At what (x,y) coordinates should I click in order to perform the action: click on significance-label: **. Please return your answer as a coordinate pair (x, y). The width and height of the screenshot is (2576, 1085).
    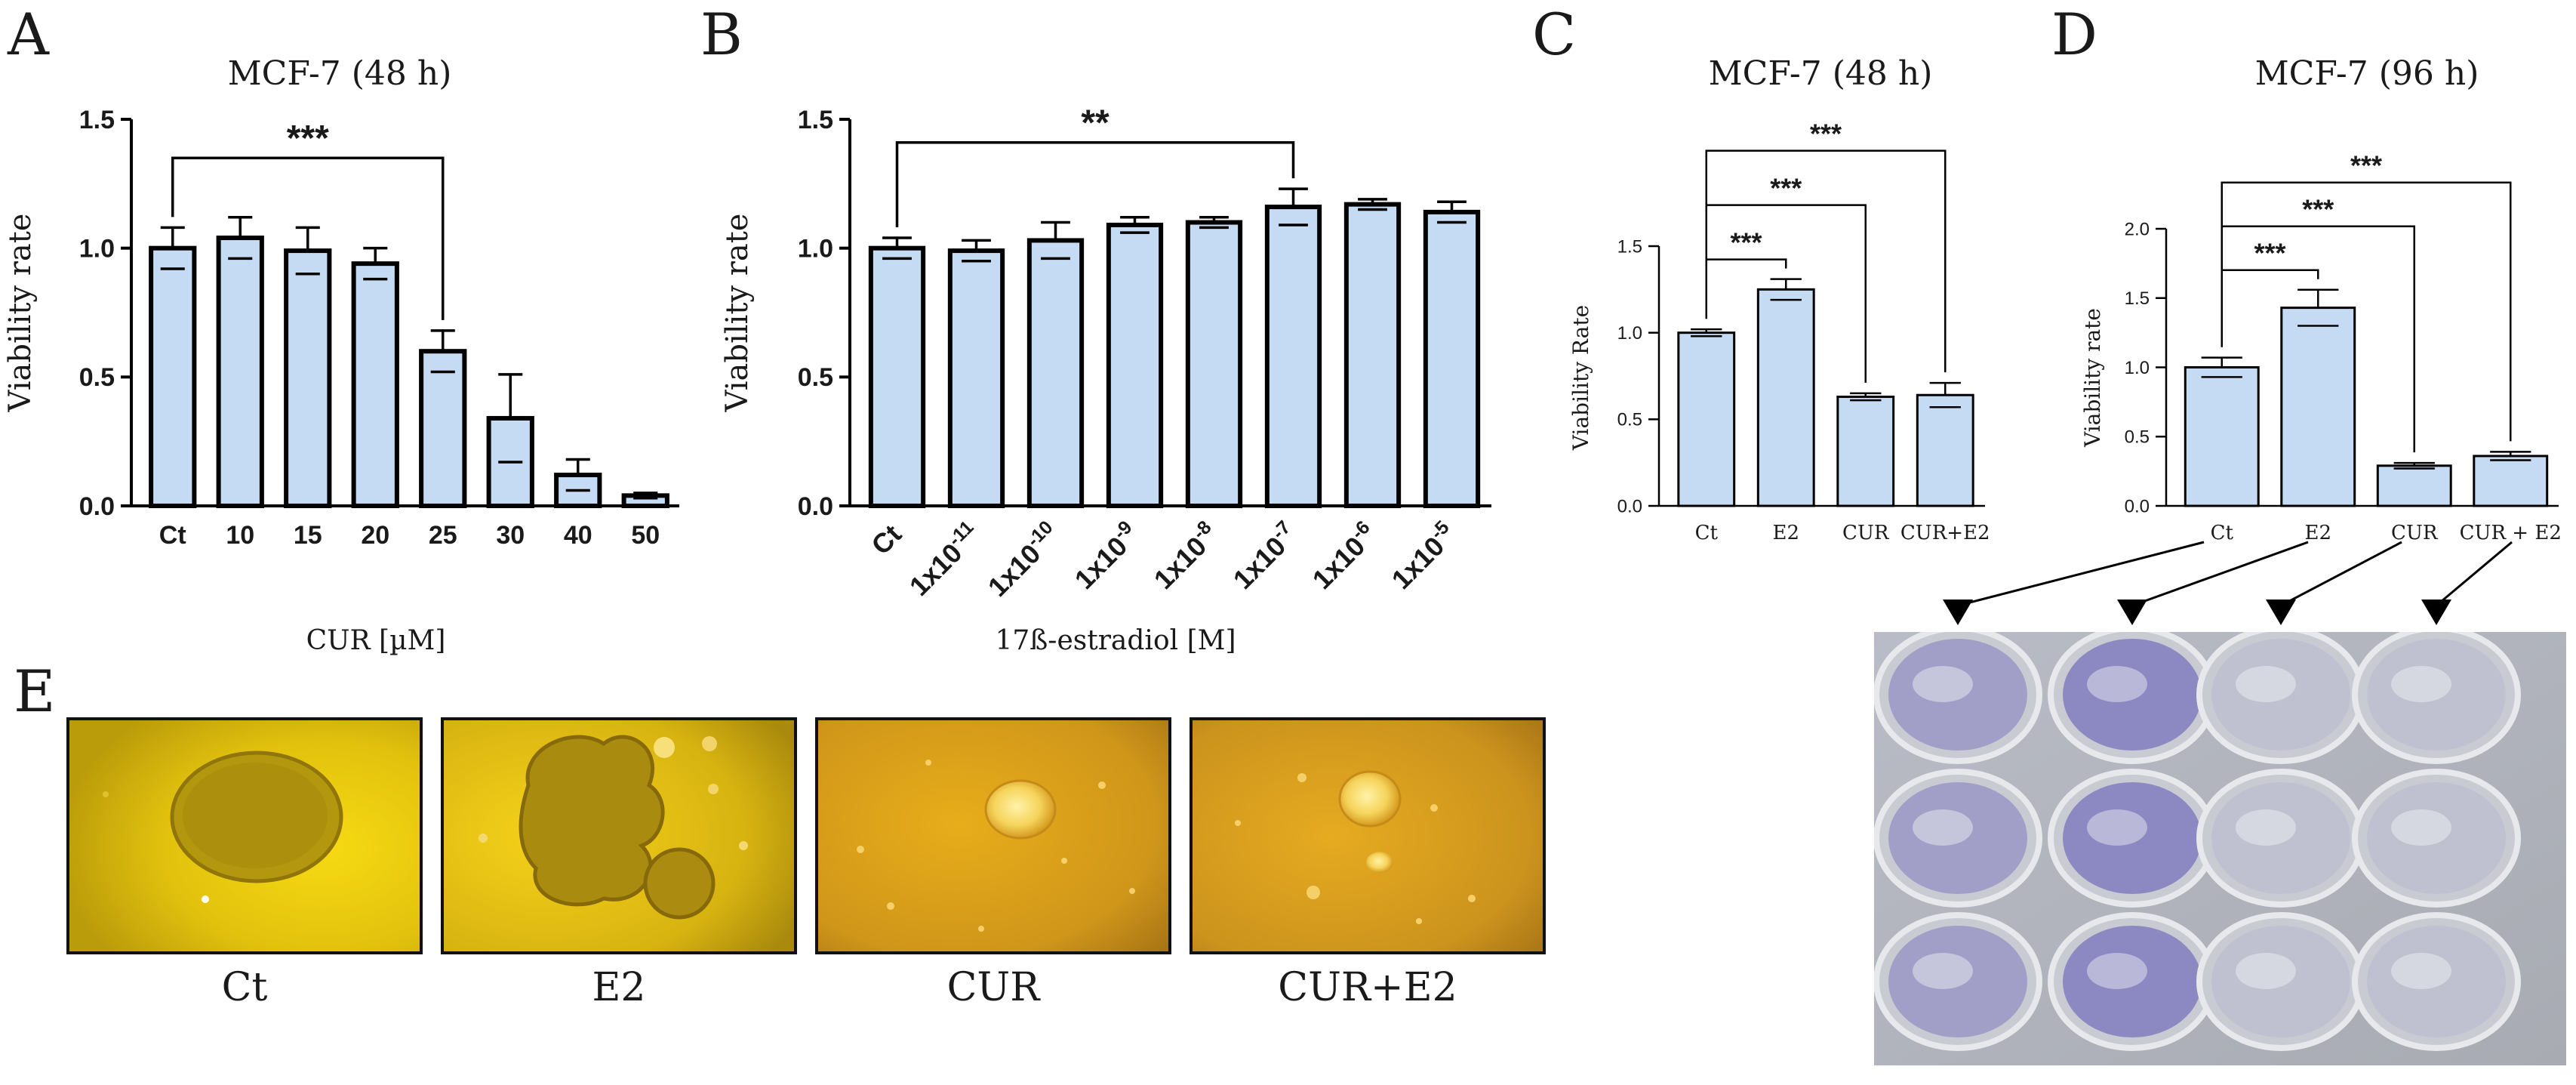
    Looking at the image, I should click on (1095, 123).